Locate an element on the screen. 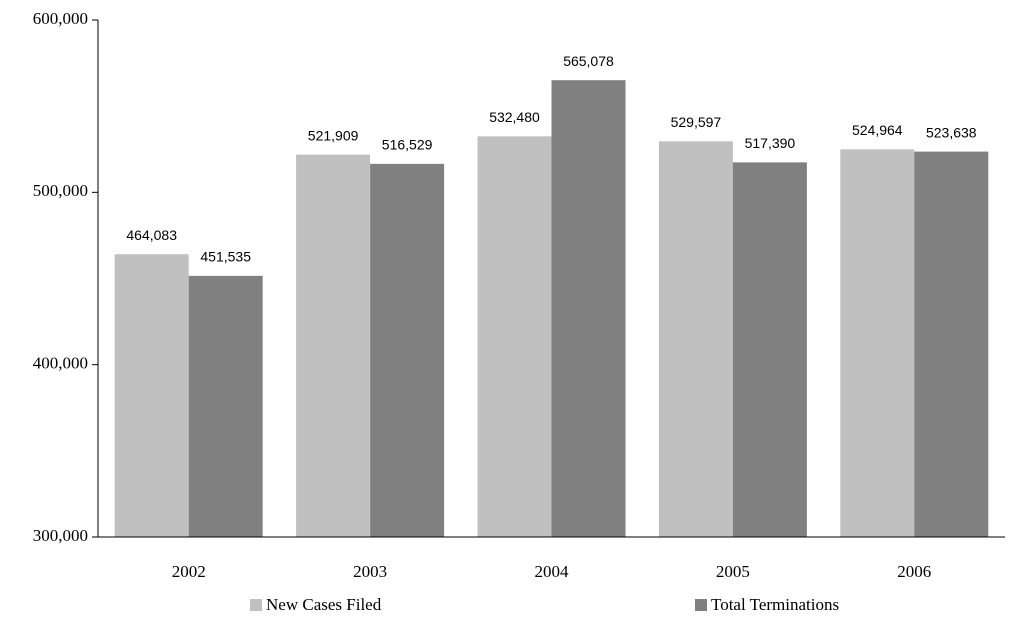 The height and width of the screenshot is (621, 1018). value-label: 521,909 is located at coordinates (333, 135).